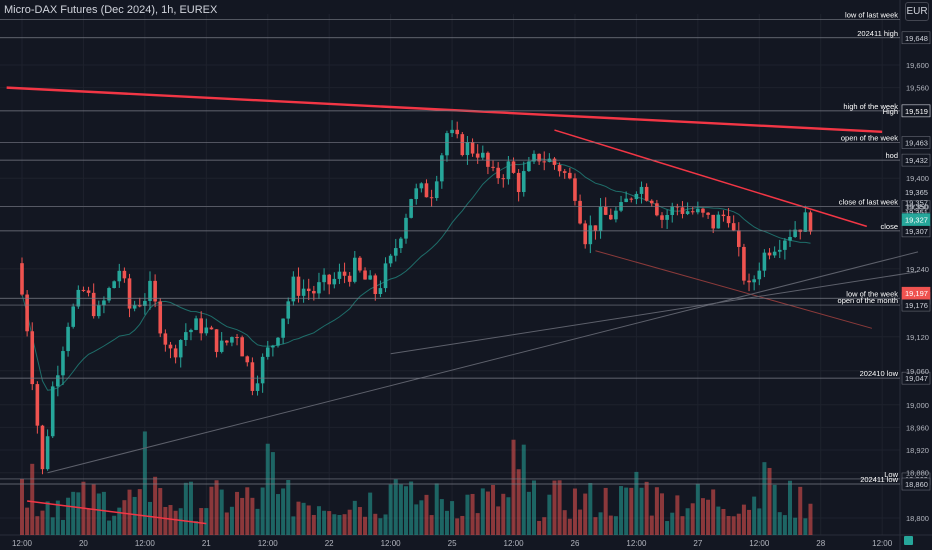 Image resolution: width=932 pixels, height=550 pixels. Describe the element at coordinates (917, 473) in the screenshot. I see `y-tick-label: 18,880` at that location.